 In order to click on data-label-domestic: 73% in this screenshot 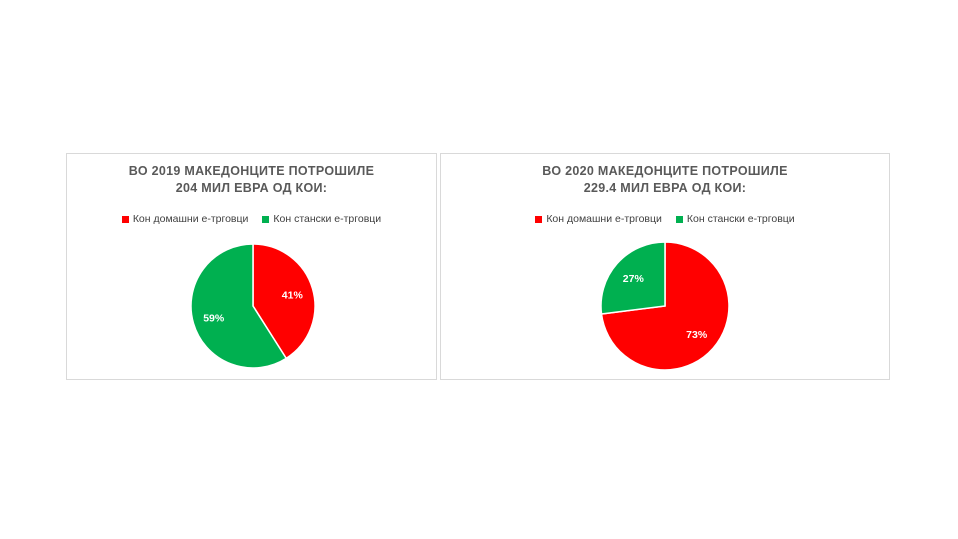, I will do `click(697, 335)`.